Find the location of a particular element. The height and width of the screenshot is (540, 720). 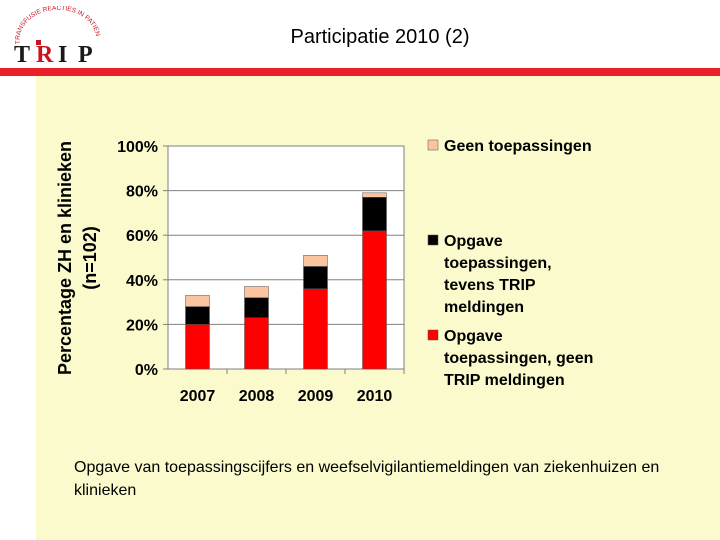

logo-letter-i: I is located at coordinates (62, 55).